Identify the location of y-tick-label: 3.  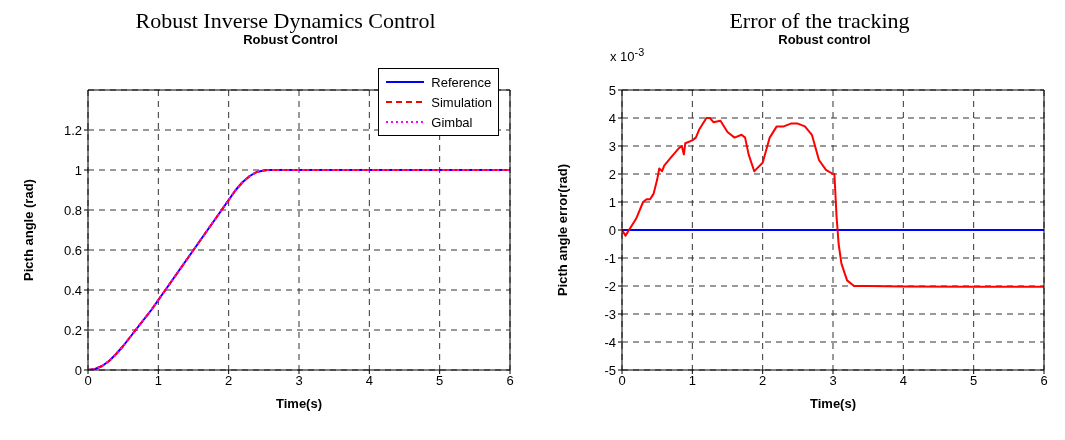
(612, 146).